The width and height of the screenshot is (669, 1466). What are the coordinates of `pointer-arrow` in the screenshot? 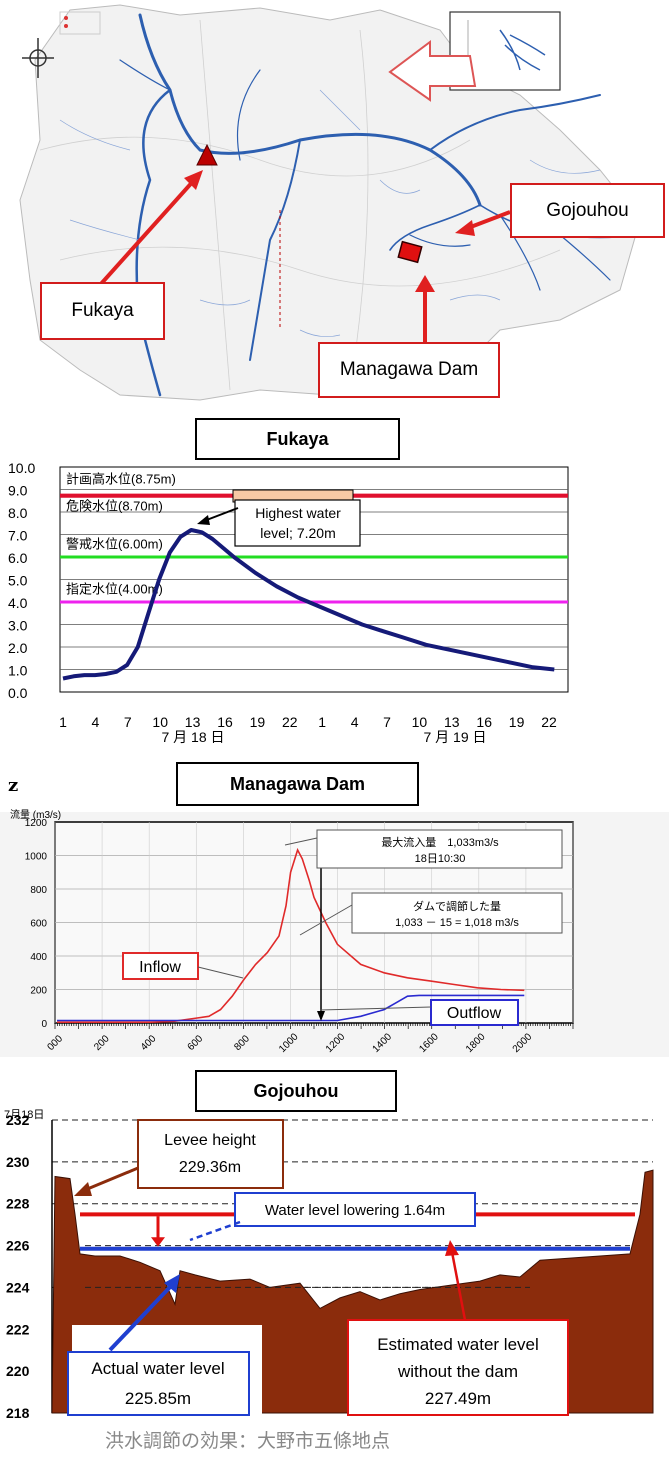 It's located at (432, 71).